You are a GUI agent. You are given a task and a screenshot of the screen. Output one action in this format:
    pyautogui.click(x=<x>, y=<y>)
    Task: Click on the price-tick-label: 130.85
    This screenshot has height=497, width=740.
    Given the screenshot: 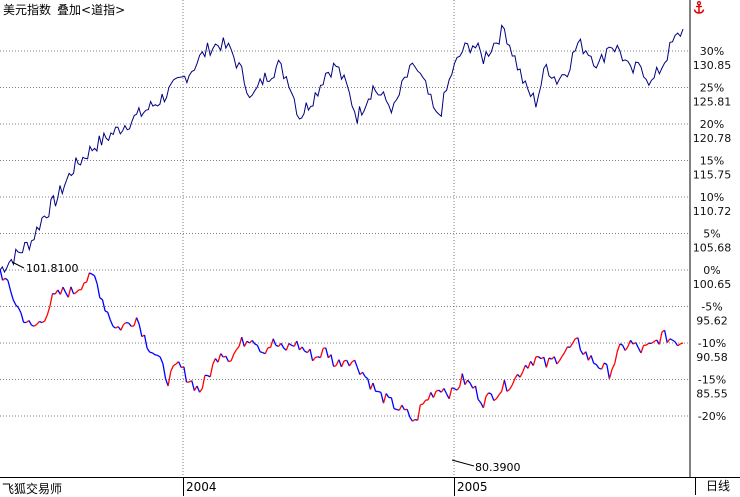 What is the action you would take?
    pyautogui.click(x=712, y=65)
    